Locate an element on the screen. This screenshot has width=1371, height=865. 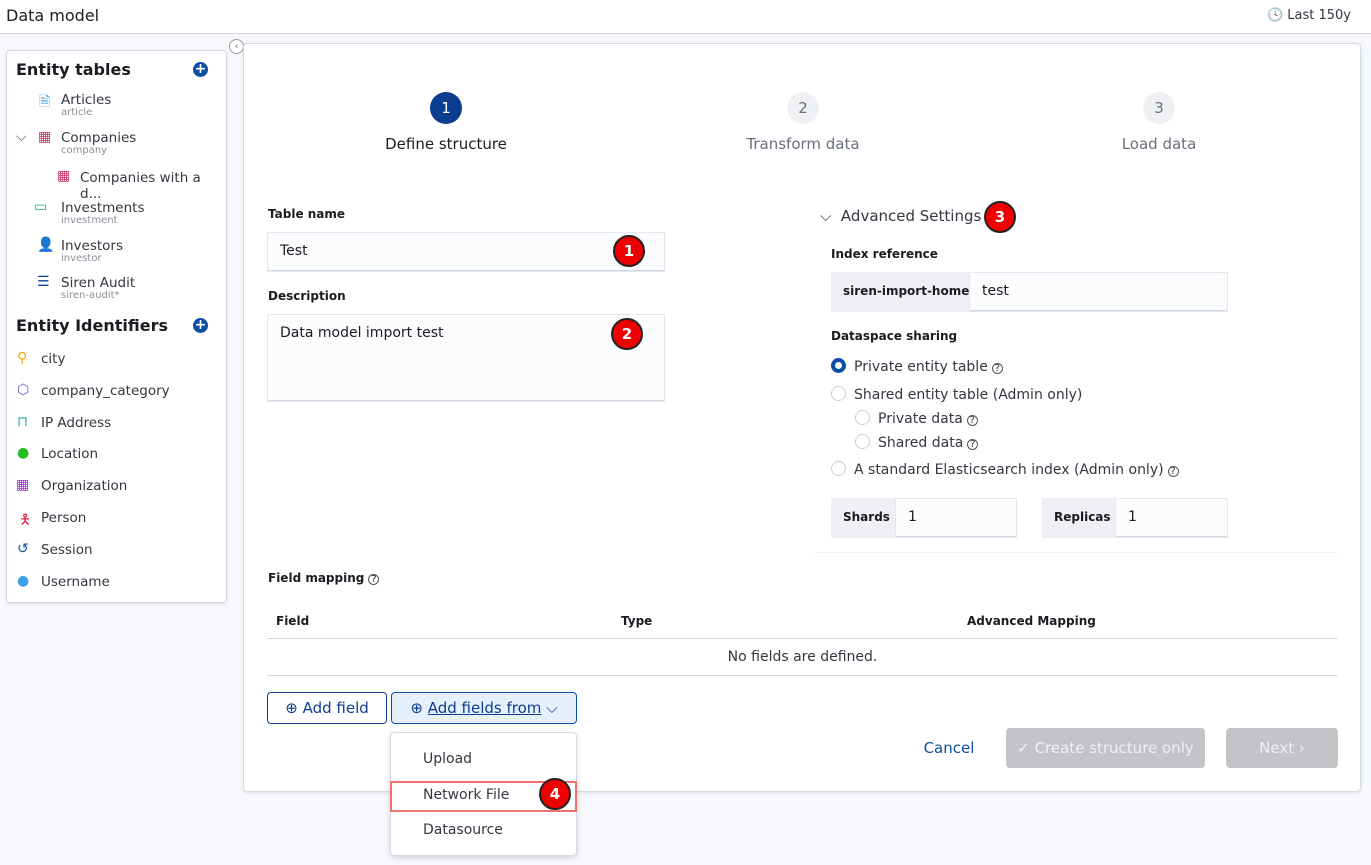
table-name-label: Table name is located at coordinates (307, 214).